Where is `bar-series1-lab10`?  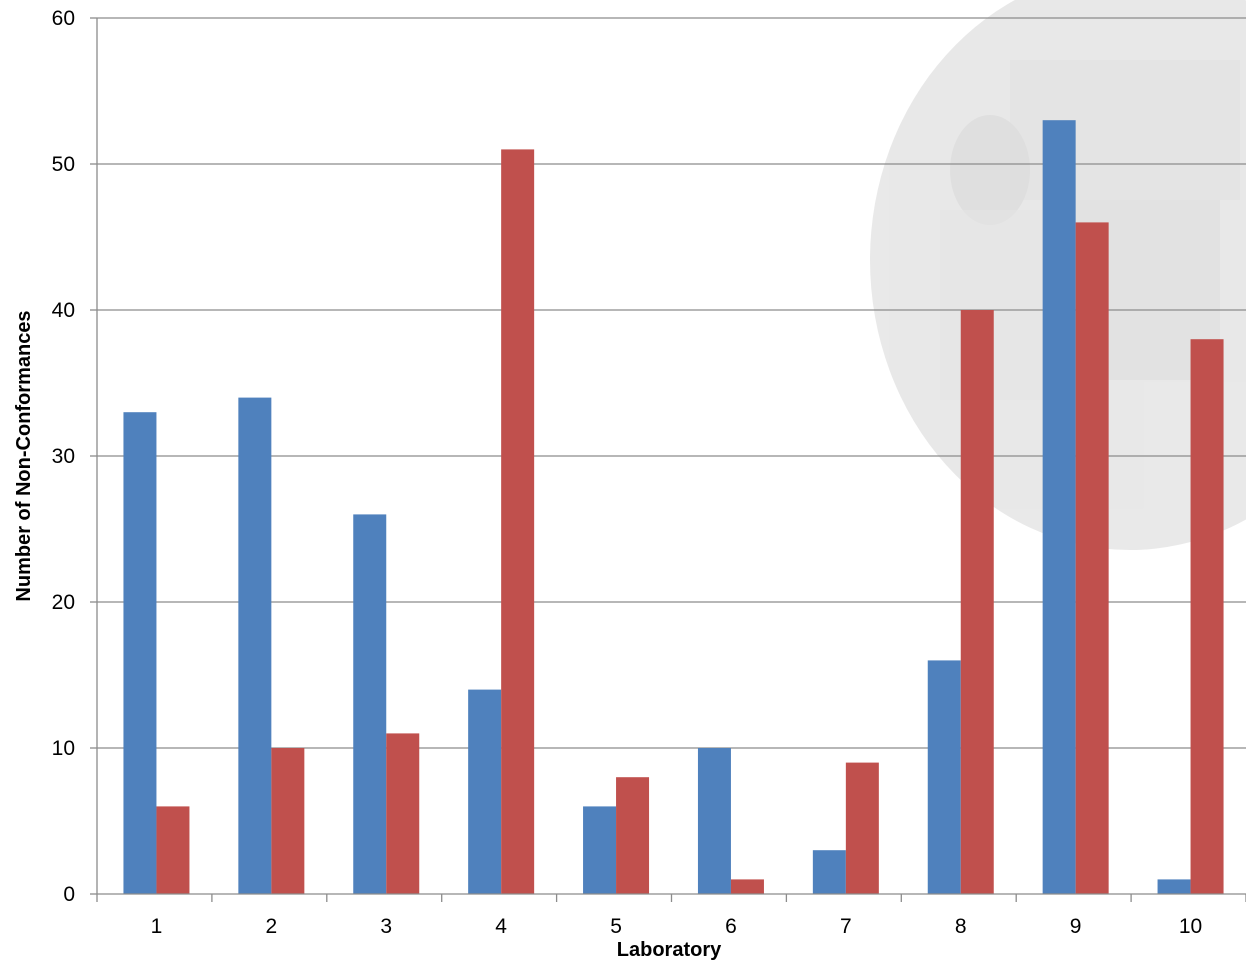
bar-series1-lab10 is located at coordinates (1174, 886).